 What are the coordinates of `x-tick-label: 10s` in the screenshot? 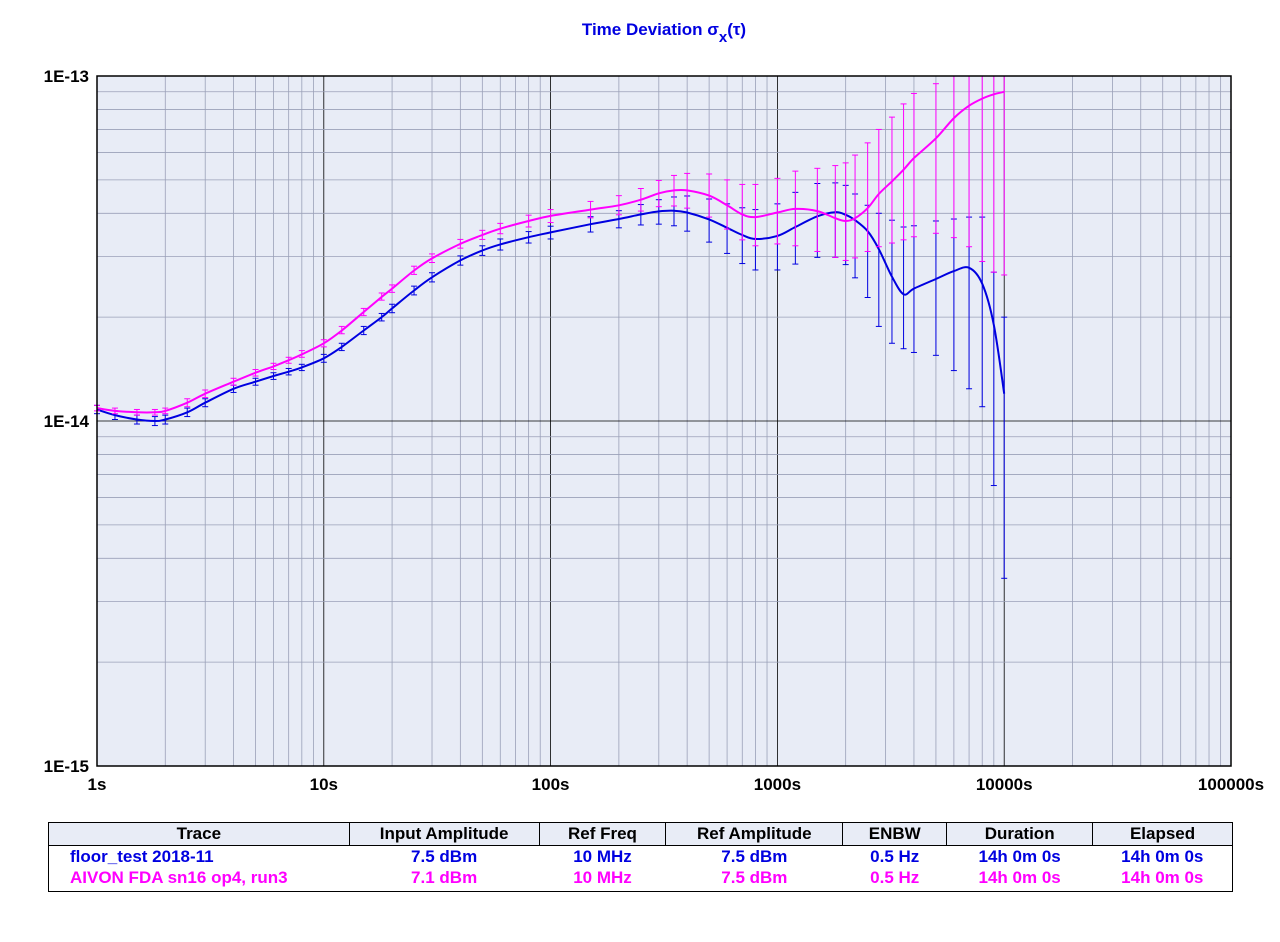 It's located at (324, 784).